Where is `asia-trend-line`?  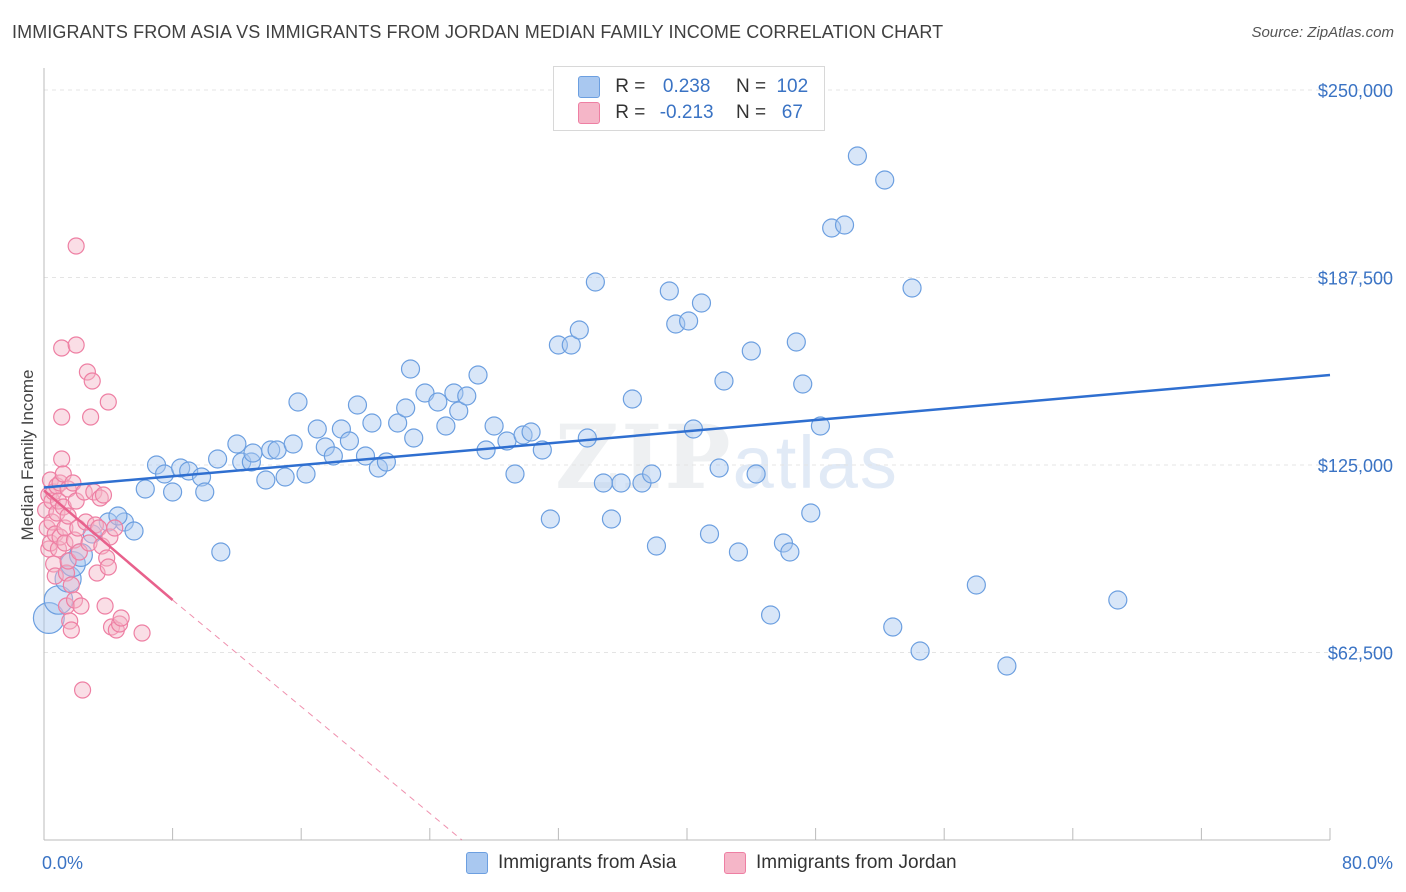 asia-trend-line is located at coordinates (687, 431).